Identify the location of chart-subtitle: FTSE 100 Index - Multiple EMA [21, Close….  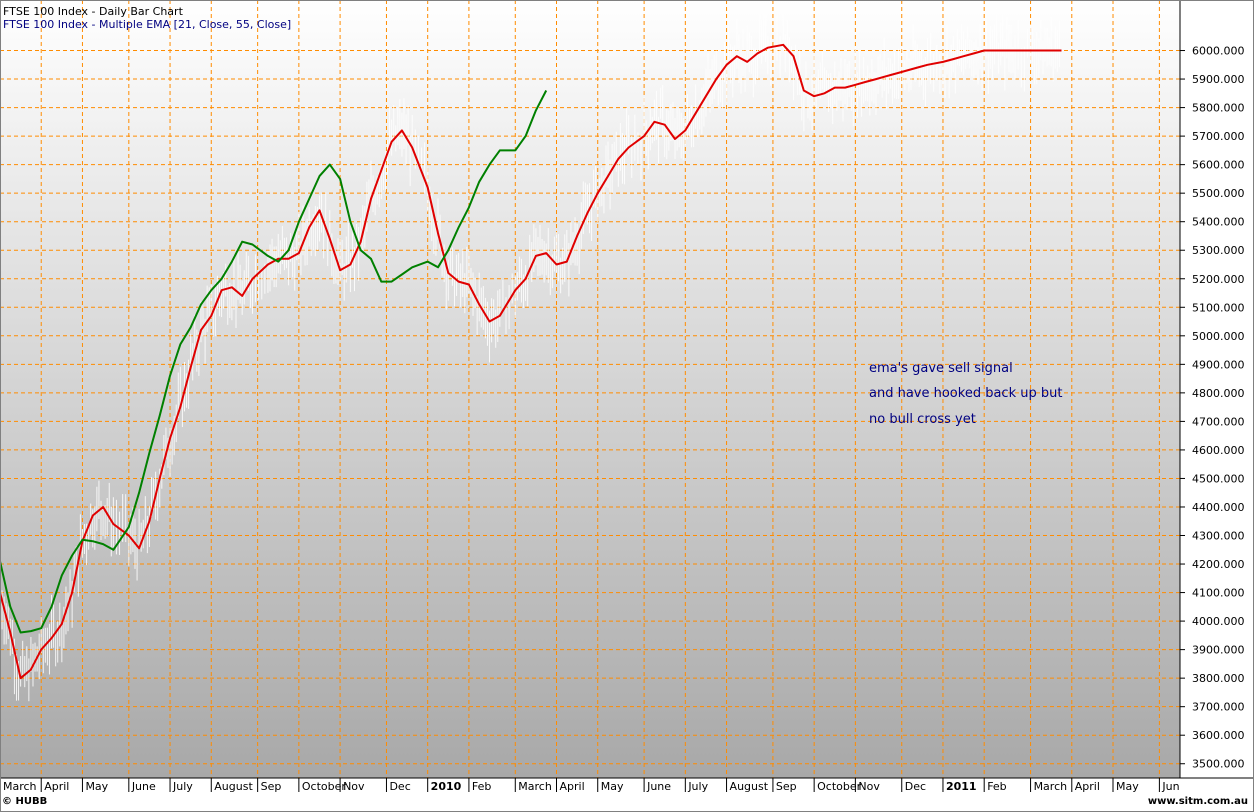
(147, 24).